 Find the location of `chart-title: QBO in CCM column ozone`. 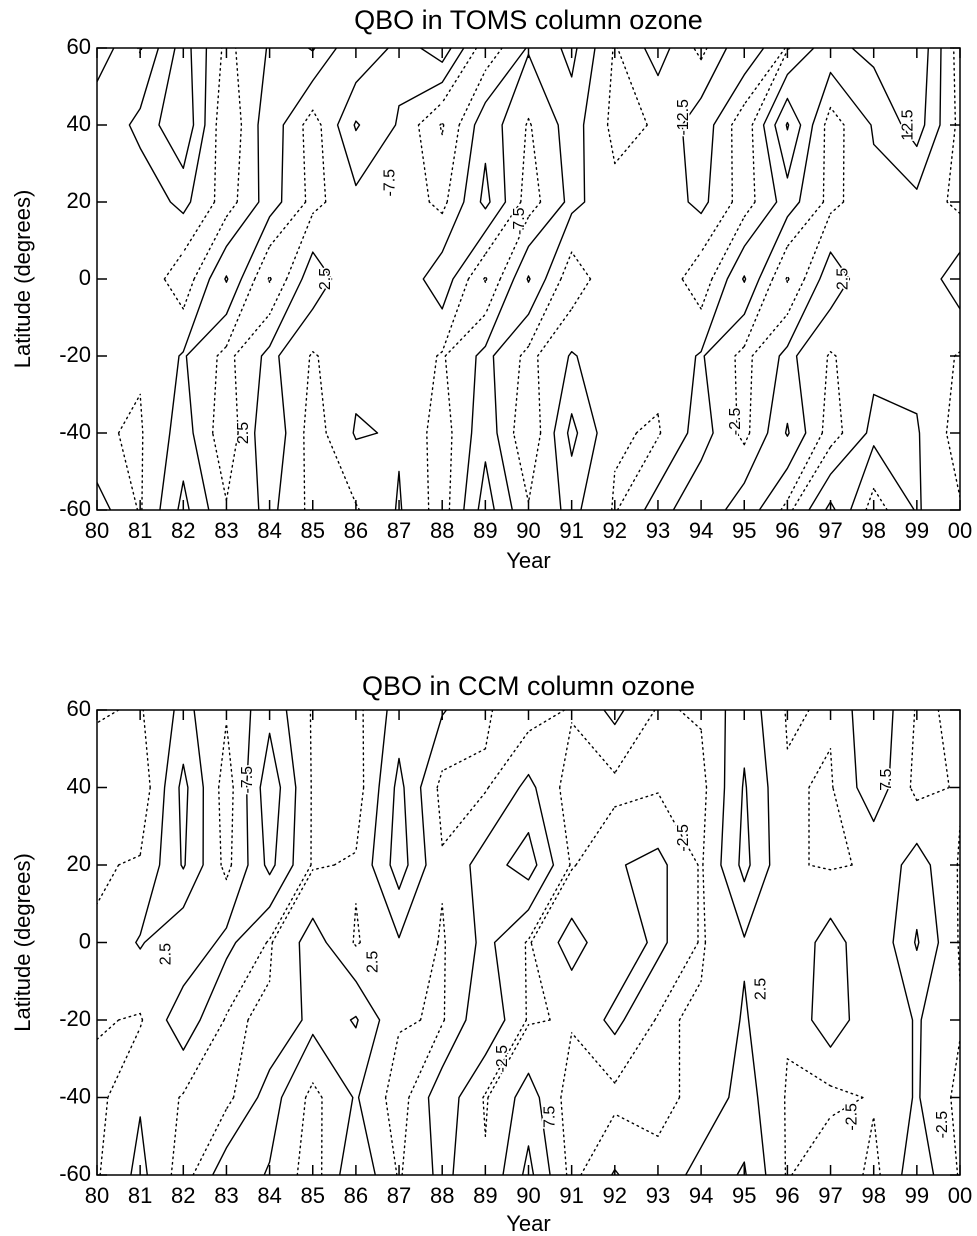

chart-title: QBO in CCM column ozone is located at coordinates (528, 686).